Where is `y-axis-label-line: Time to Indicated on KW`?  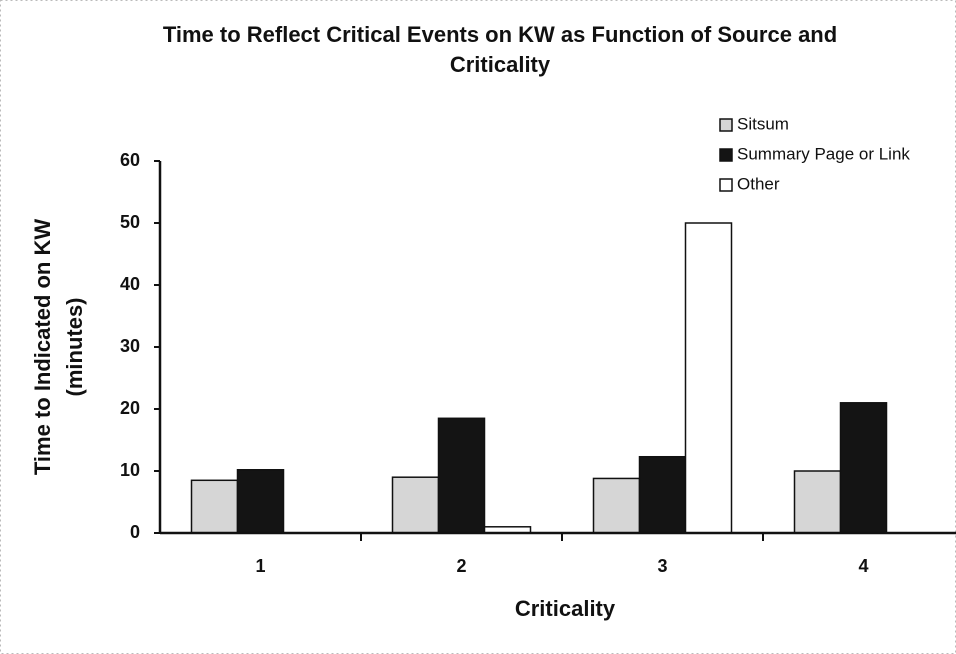 y-axis-label-line: Time to Indicated on KW is located at coordinates (42, 347).